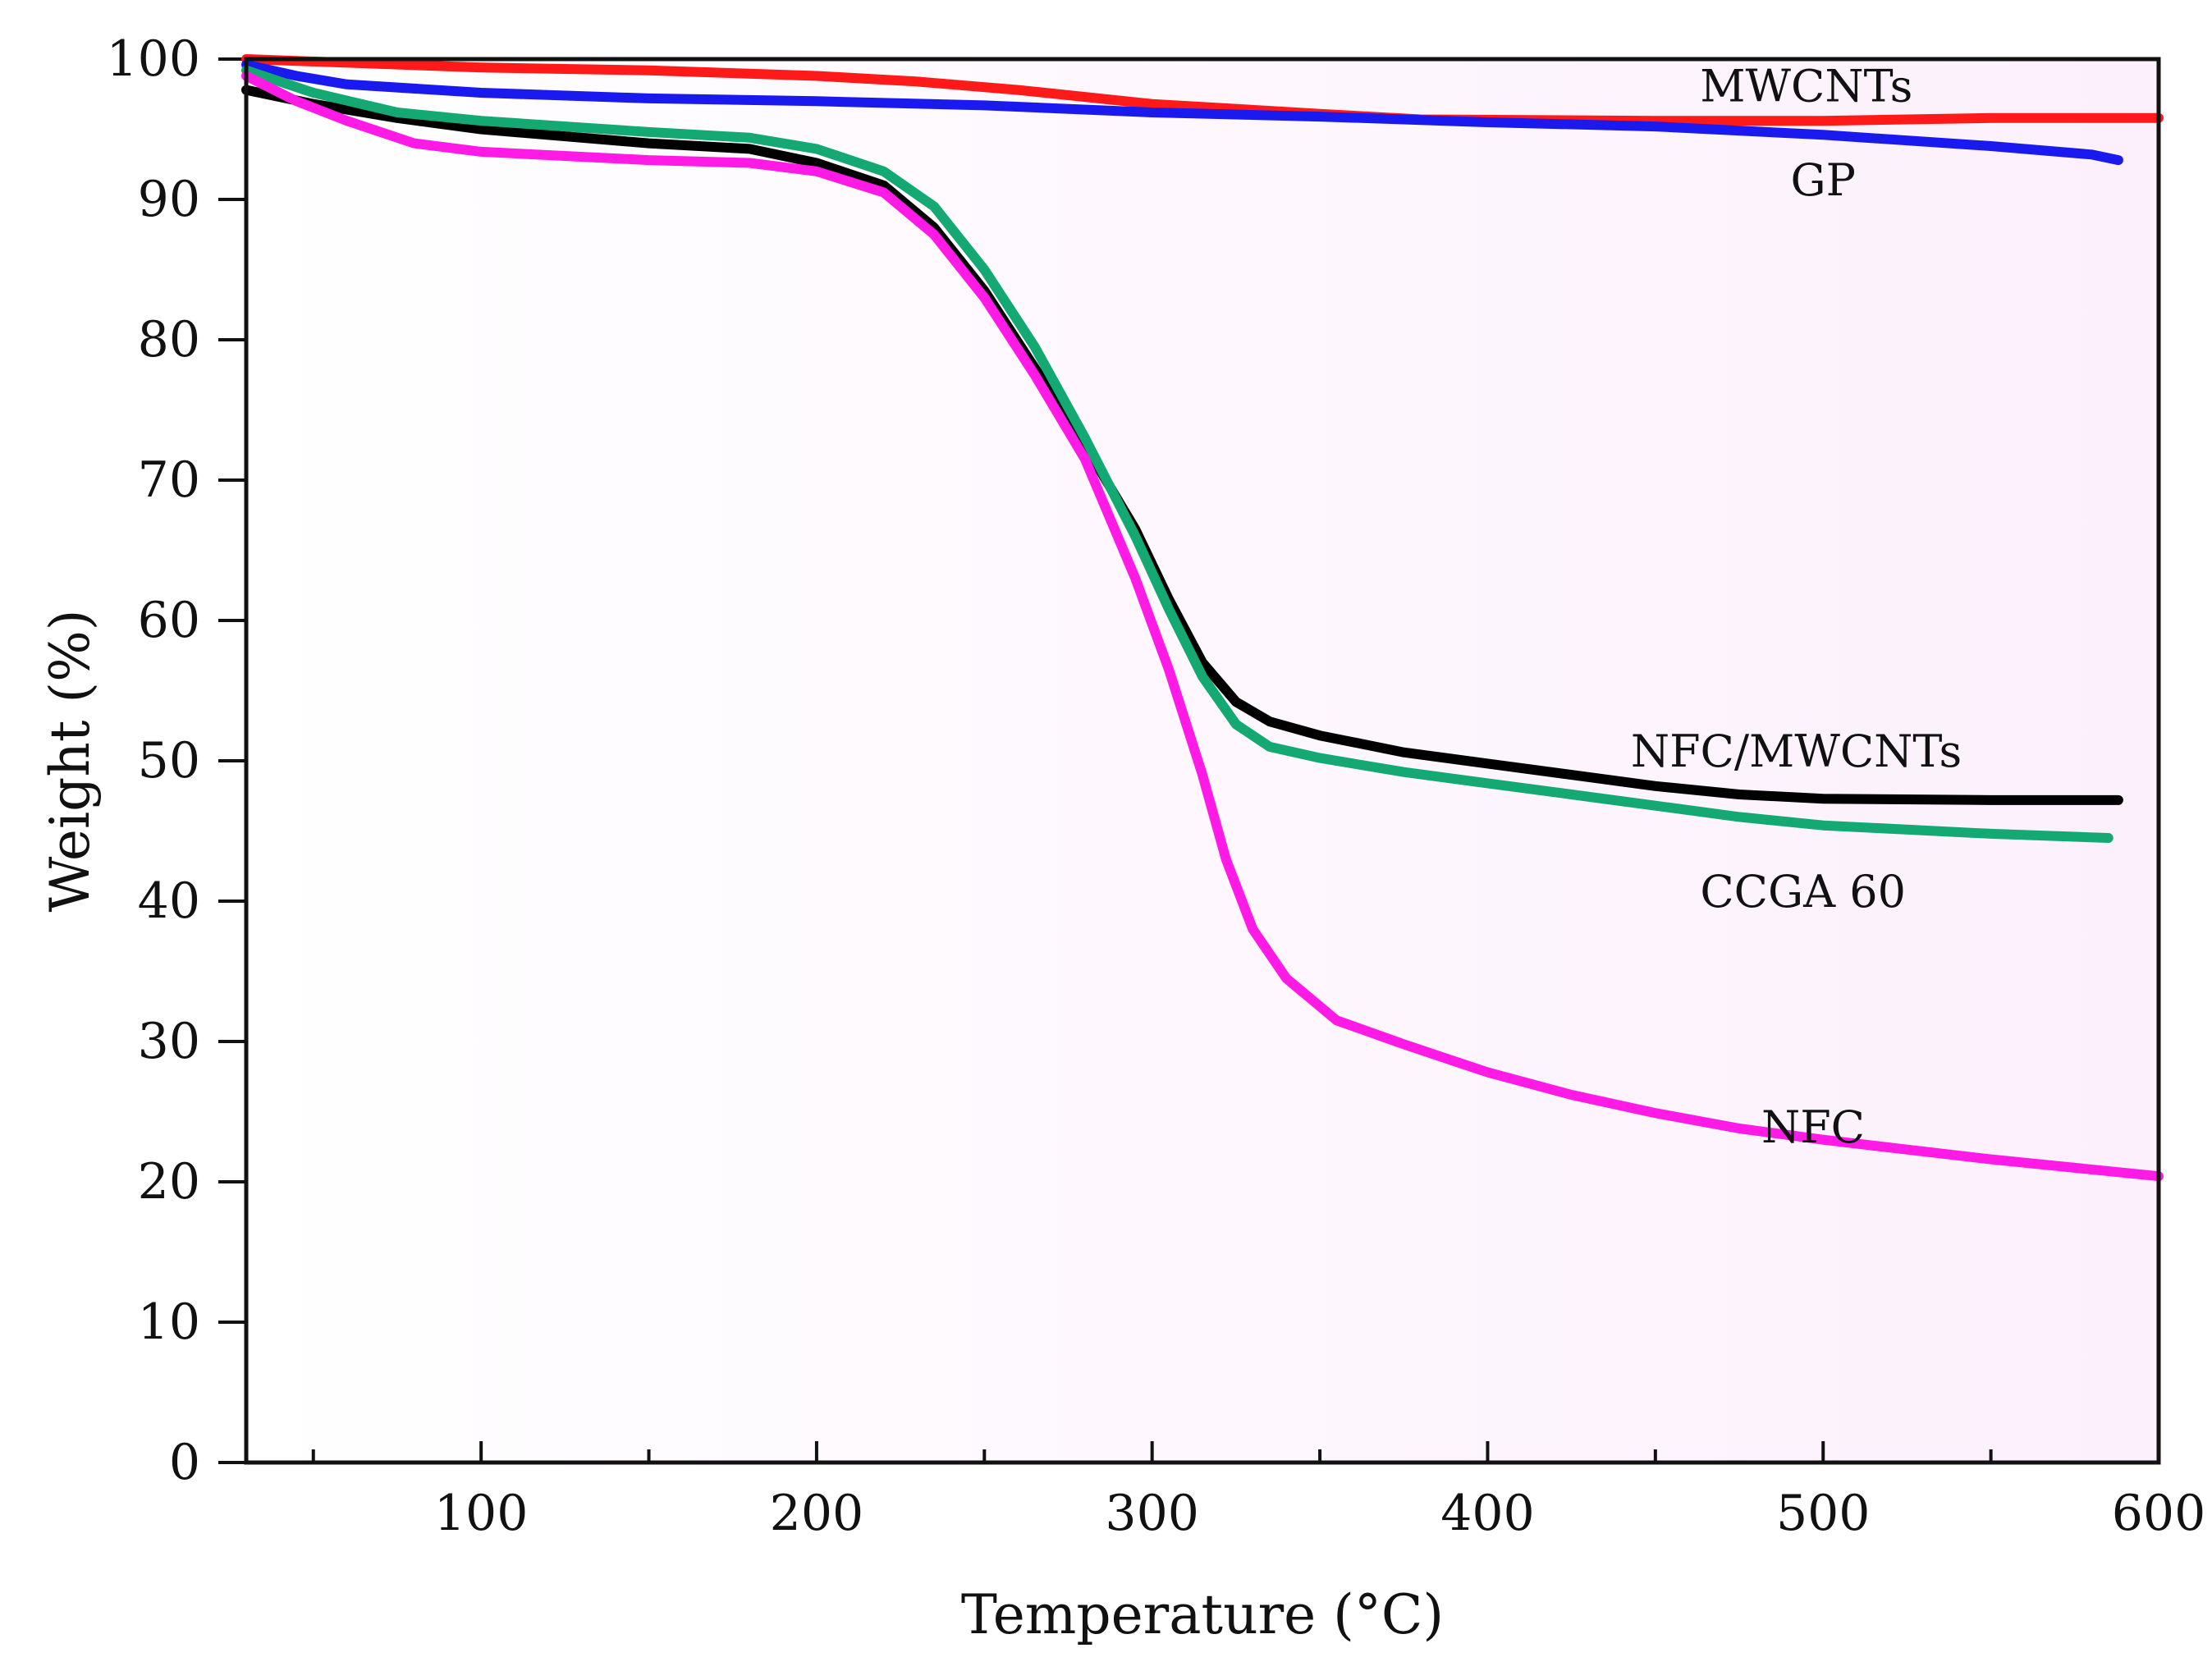 The height and width of the screenshot is (1680, 2212). I want to click on y-tick-label: 80, so click(169, 340).